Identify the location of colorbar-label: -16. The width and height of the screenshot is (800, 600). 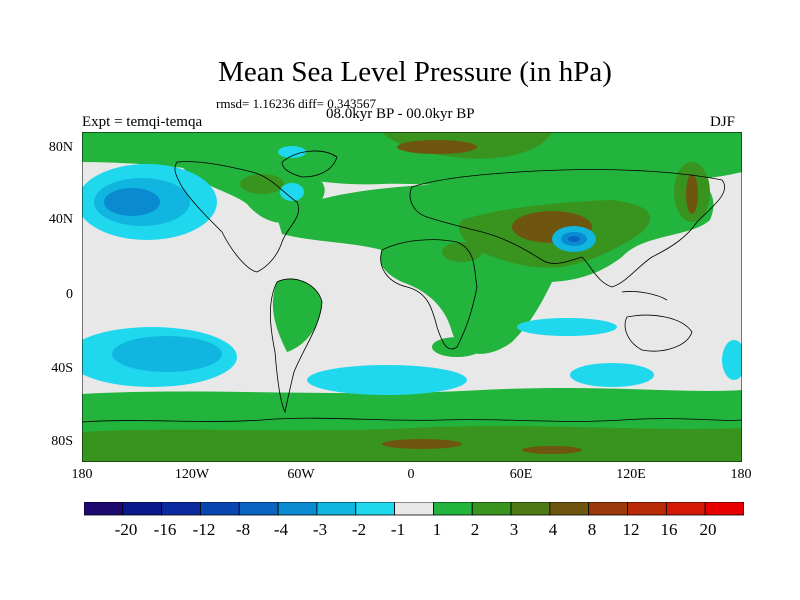
(165, 529).